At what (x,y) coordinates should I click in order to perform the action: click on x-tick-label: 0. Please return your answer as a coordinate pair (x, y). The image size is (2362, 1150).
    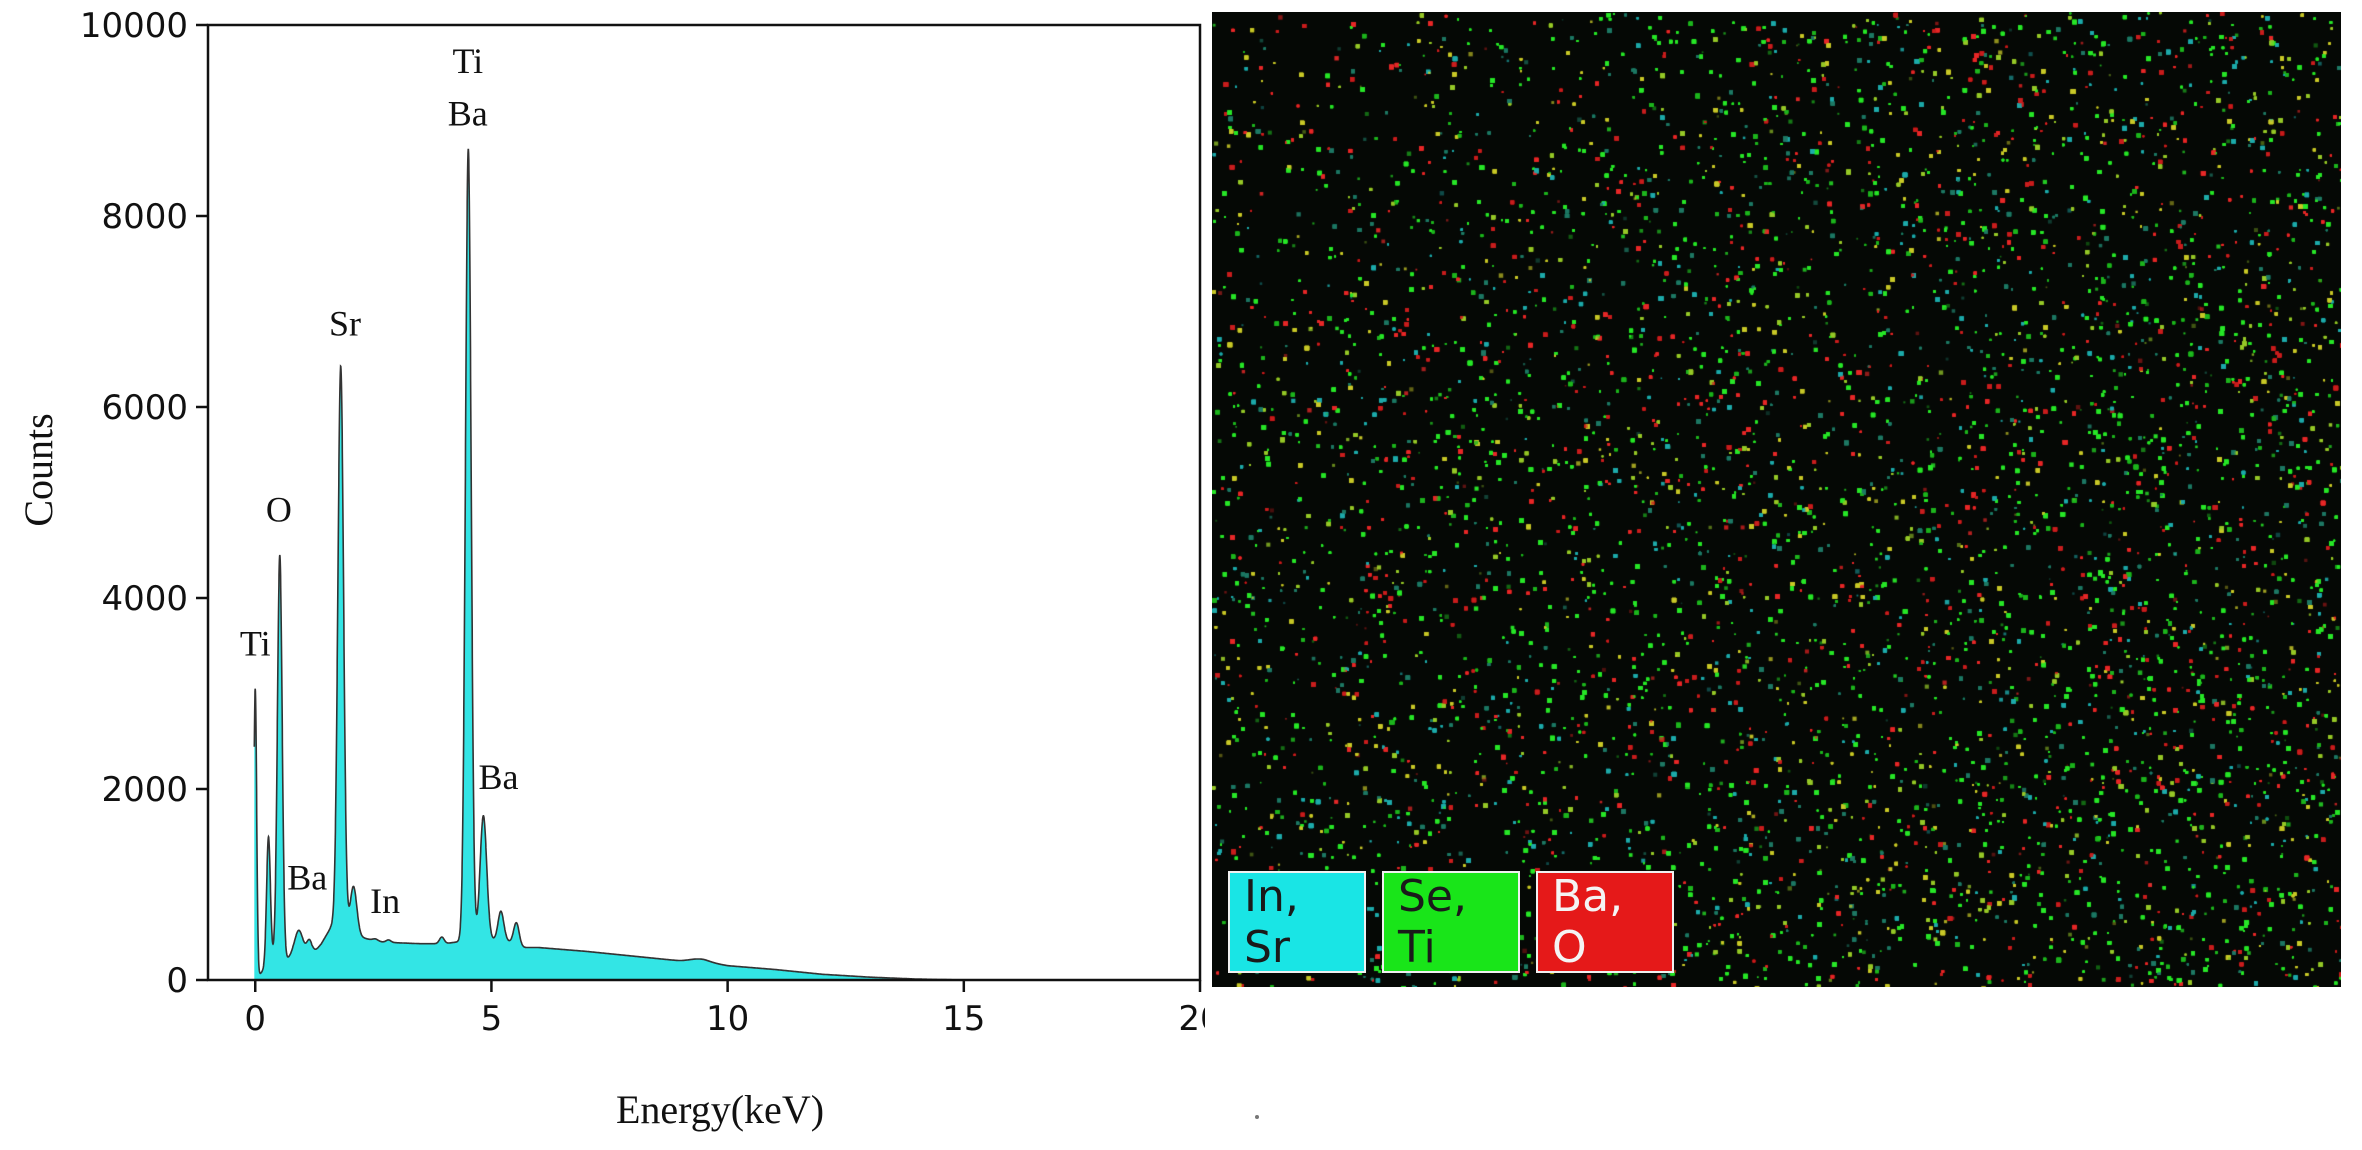
    Looking at the image, I should click on (255, 1019).